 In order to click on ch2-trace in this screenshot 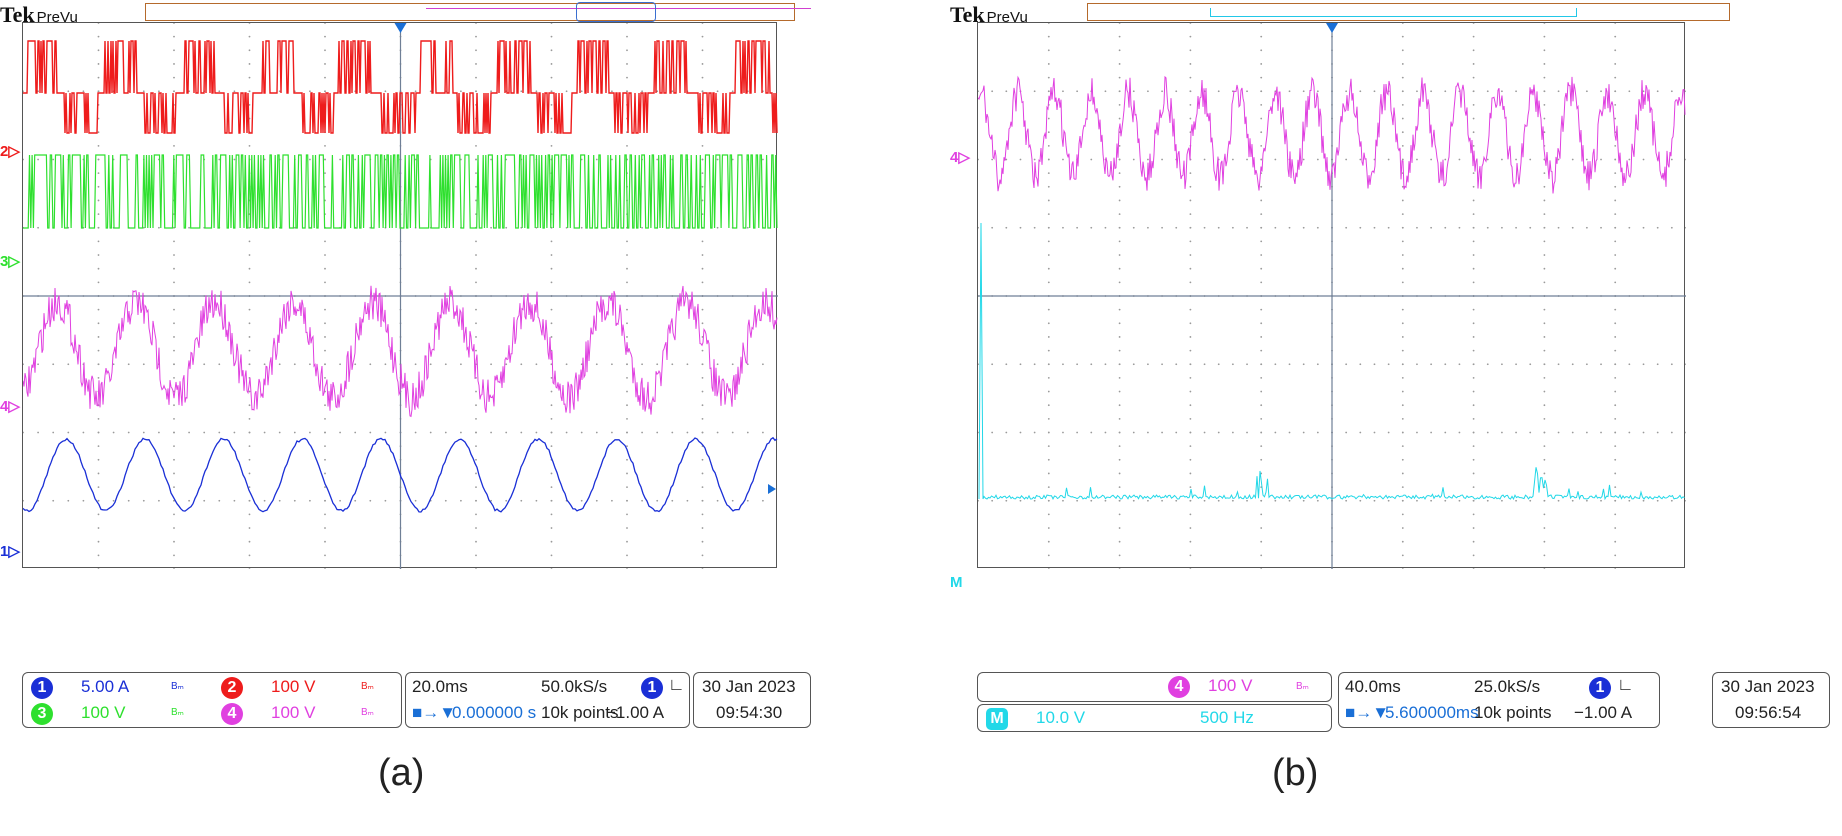, I will do `click(400, 87)`.